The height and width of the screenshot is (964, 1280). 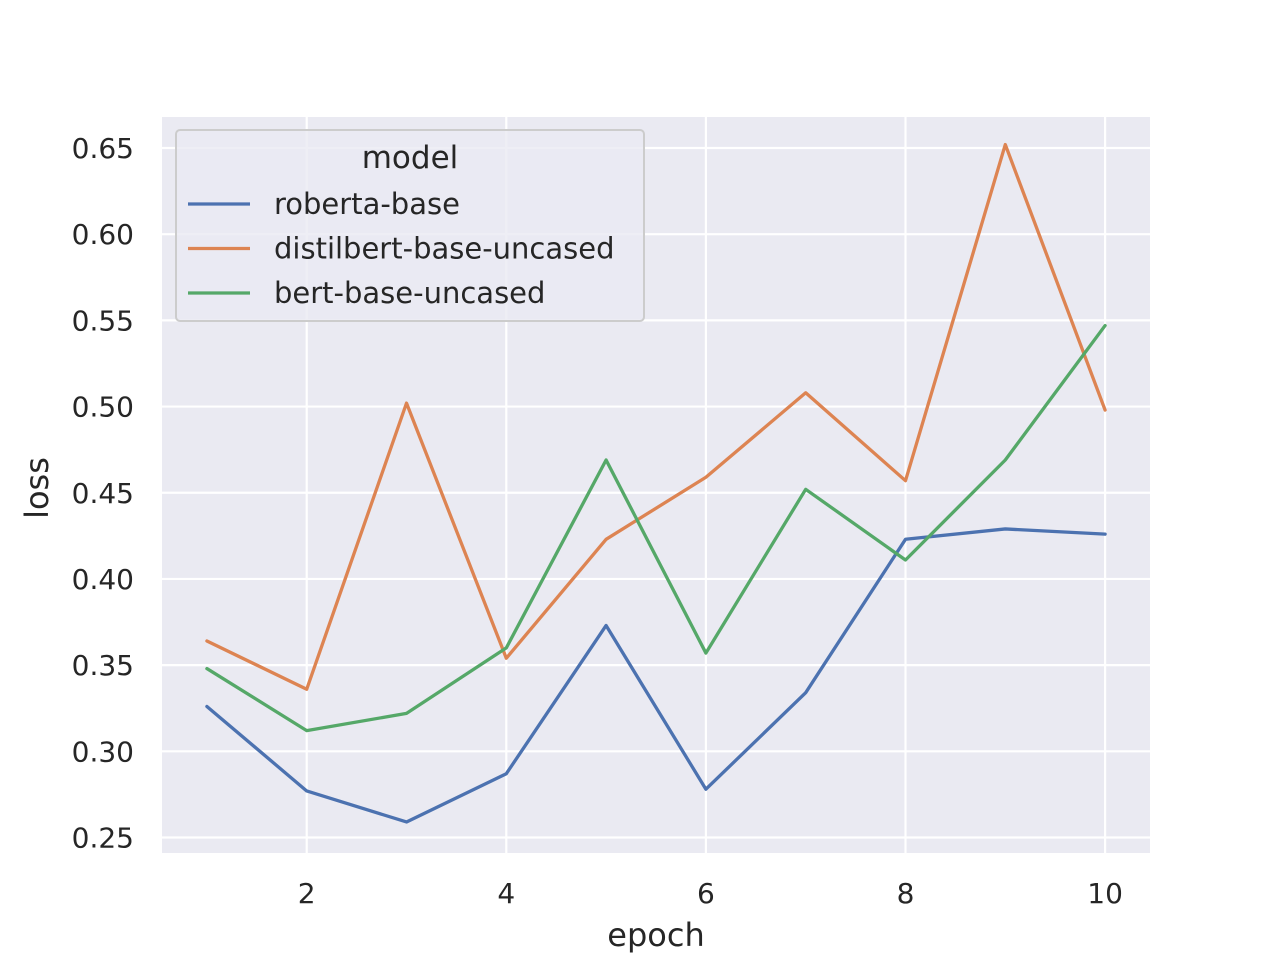 I want to click on x-tick-label: 10, so click(x=1105, y=893).